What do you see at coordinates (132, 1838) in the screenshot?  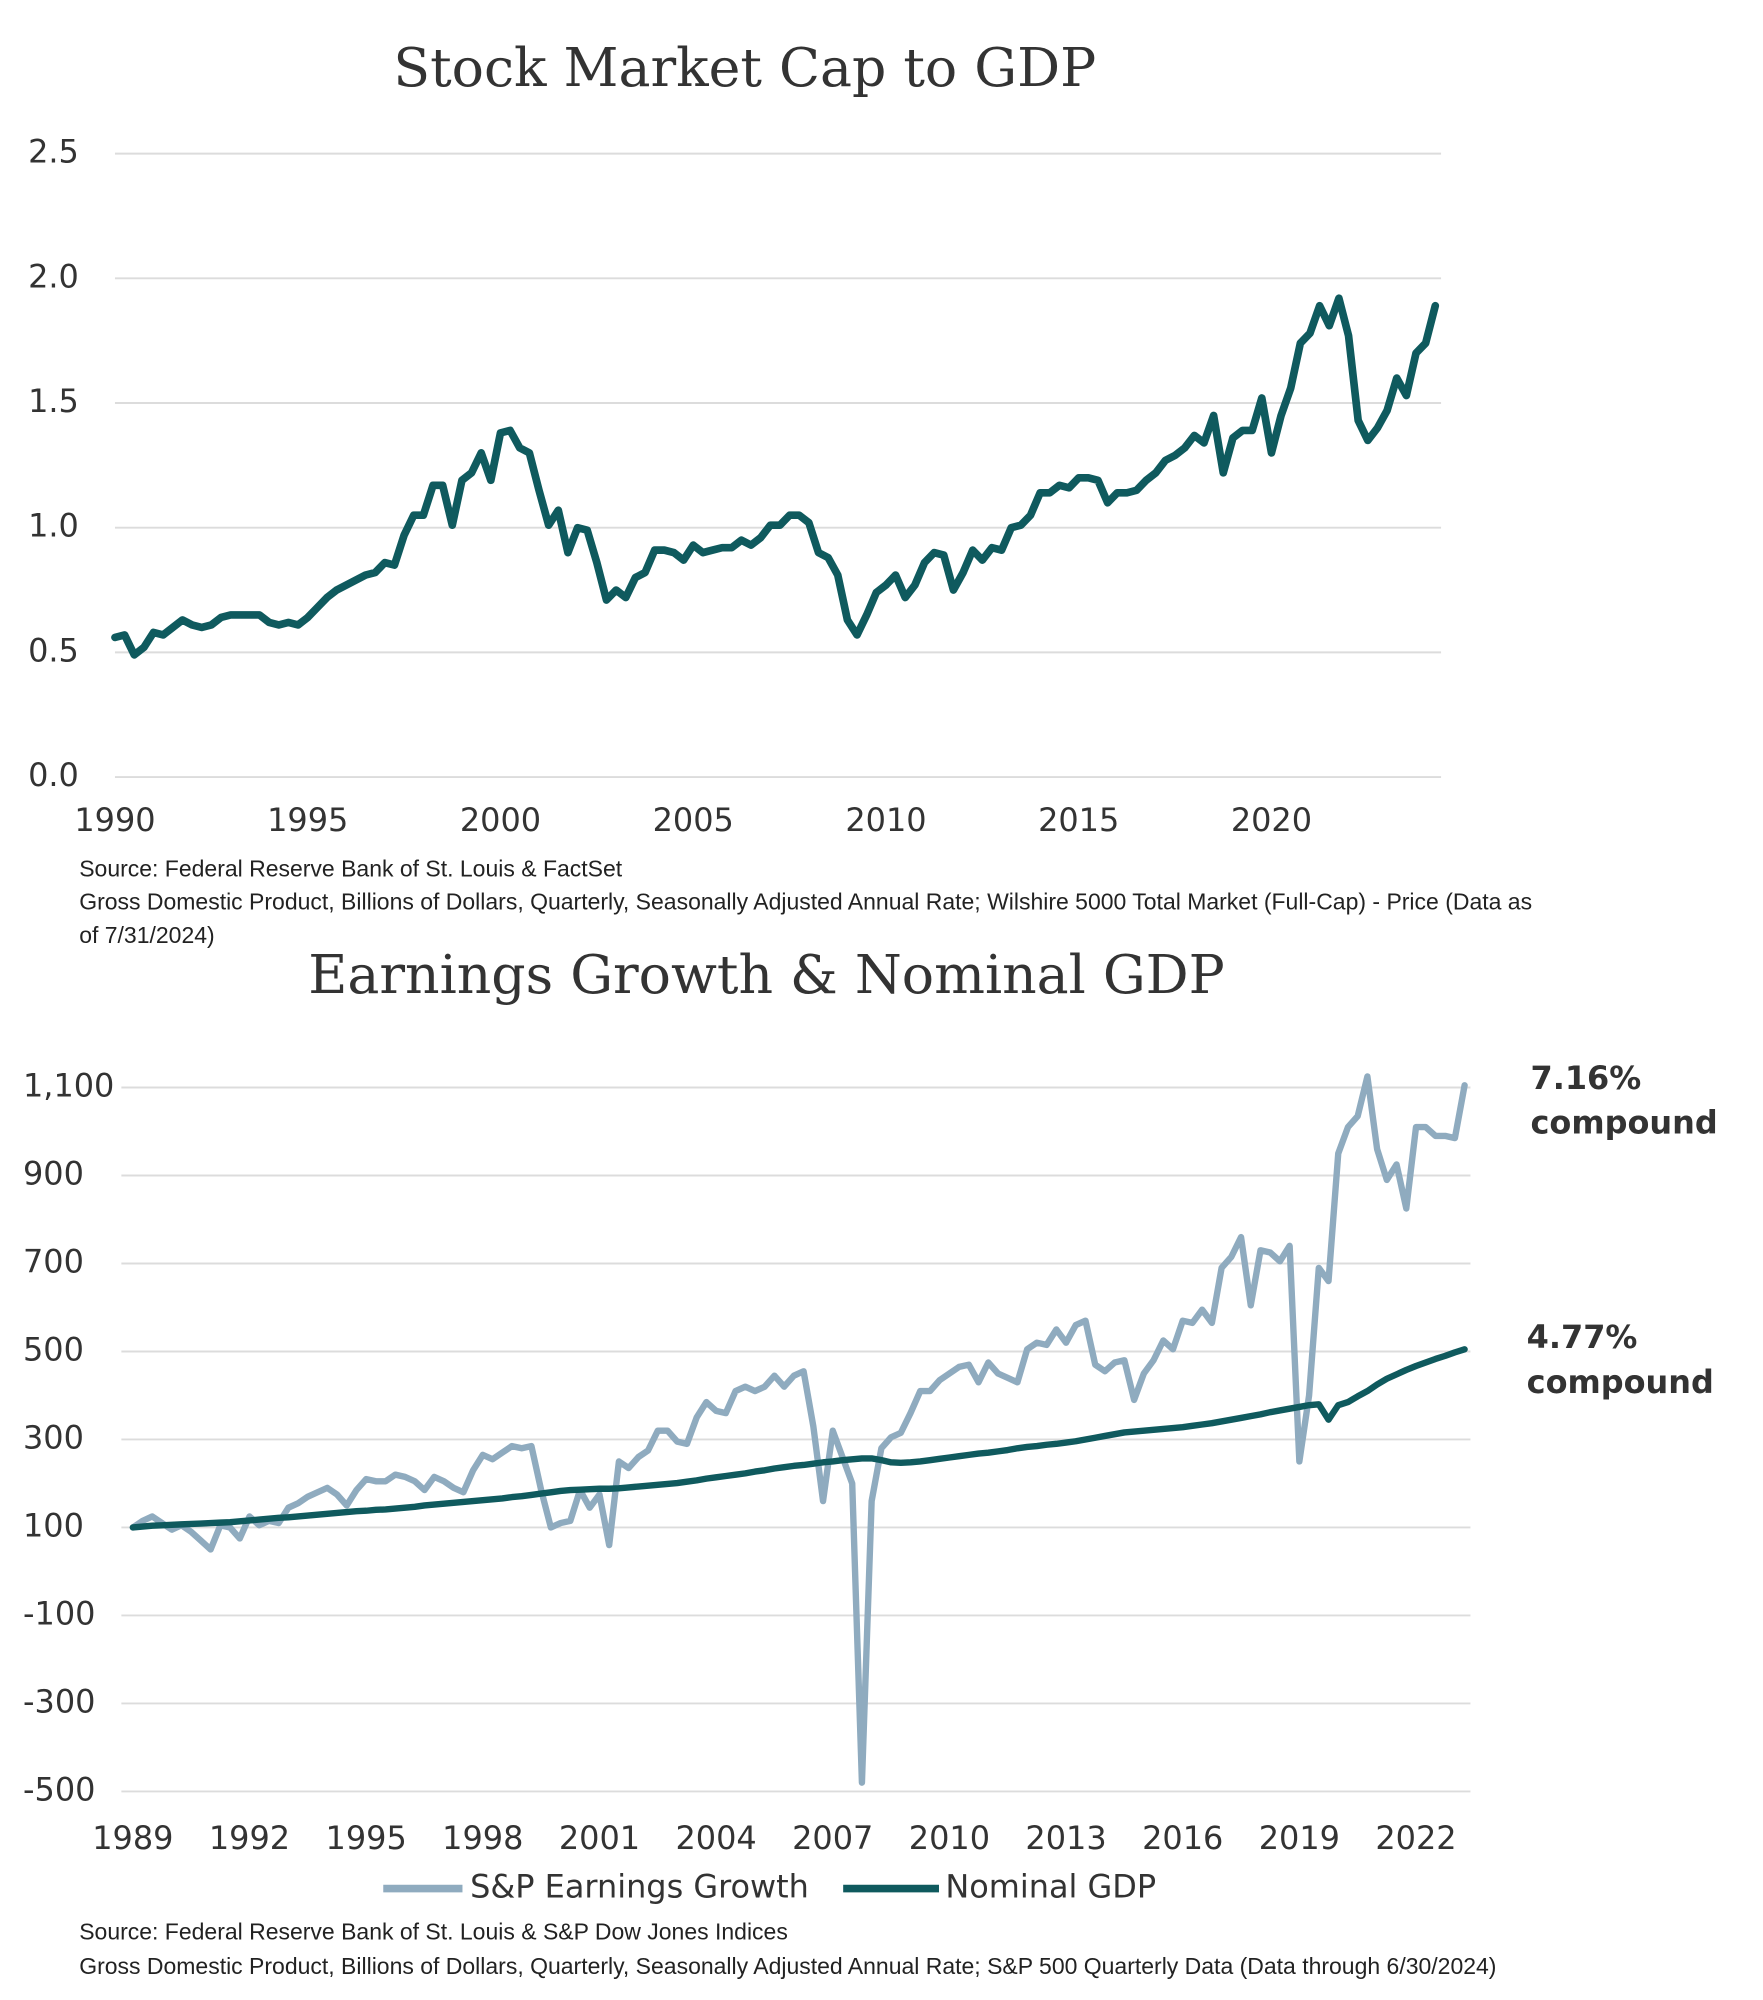 I see `x-tick-label: 1989` at bounding box center [132, 1838].